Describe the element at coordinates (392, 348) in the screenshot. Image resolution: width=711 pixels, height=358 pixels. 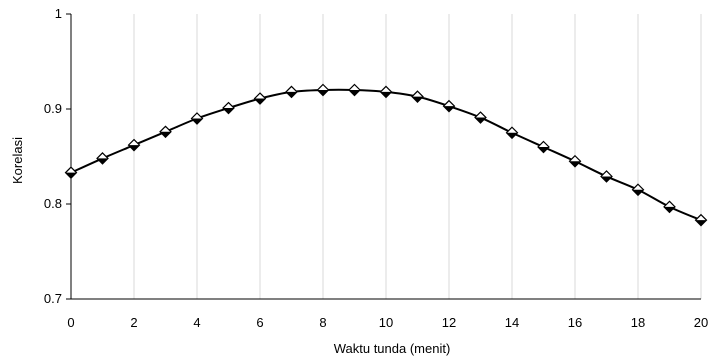
I see `x-axis-title: Waktu tunda (menit)` at that location.